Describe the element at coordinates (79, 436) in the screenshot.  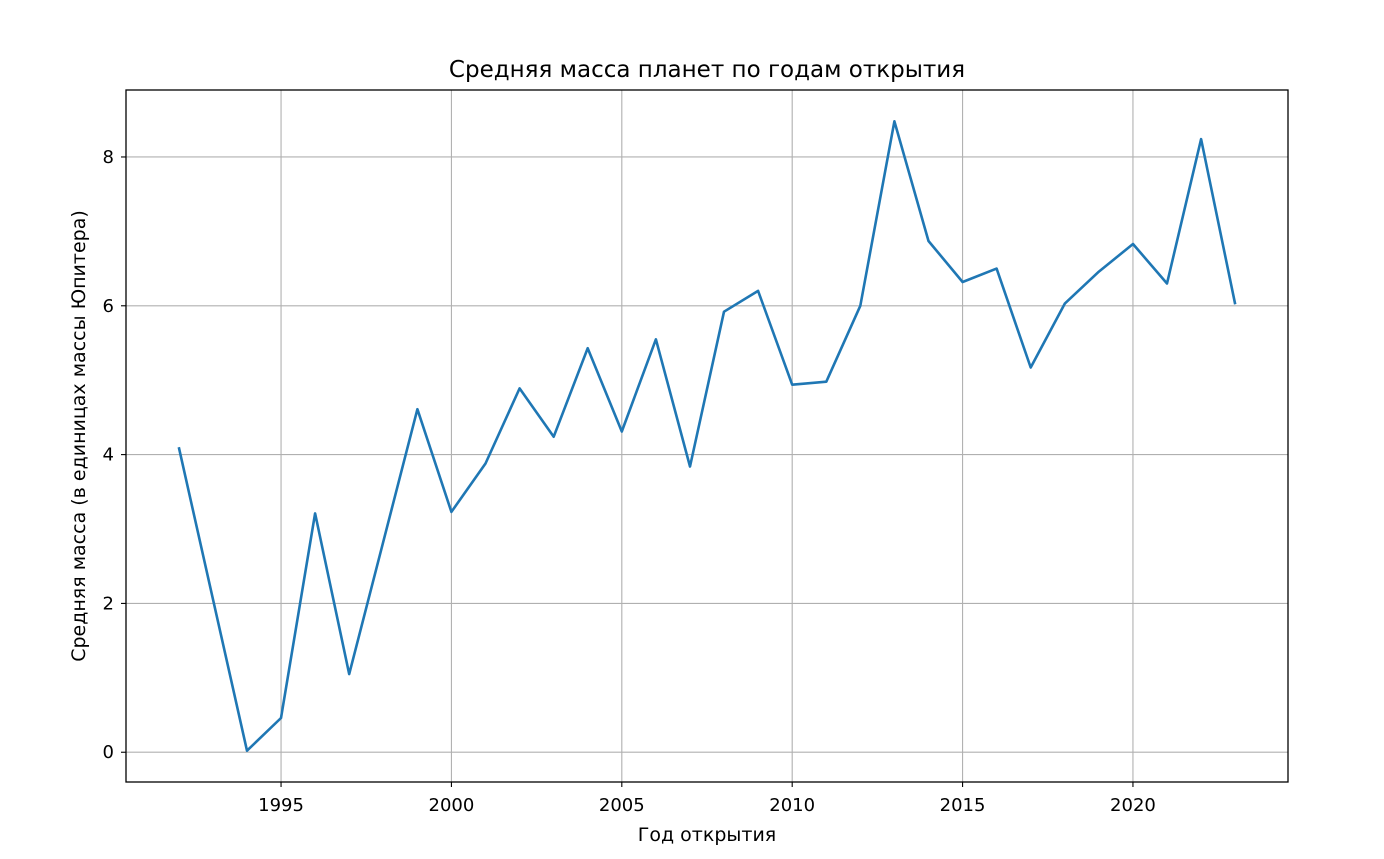
I see `y-axis-label: Средняя масса (в единицах массы Юпитера)` at that location.